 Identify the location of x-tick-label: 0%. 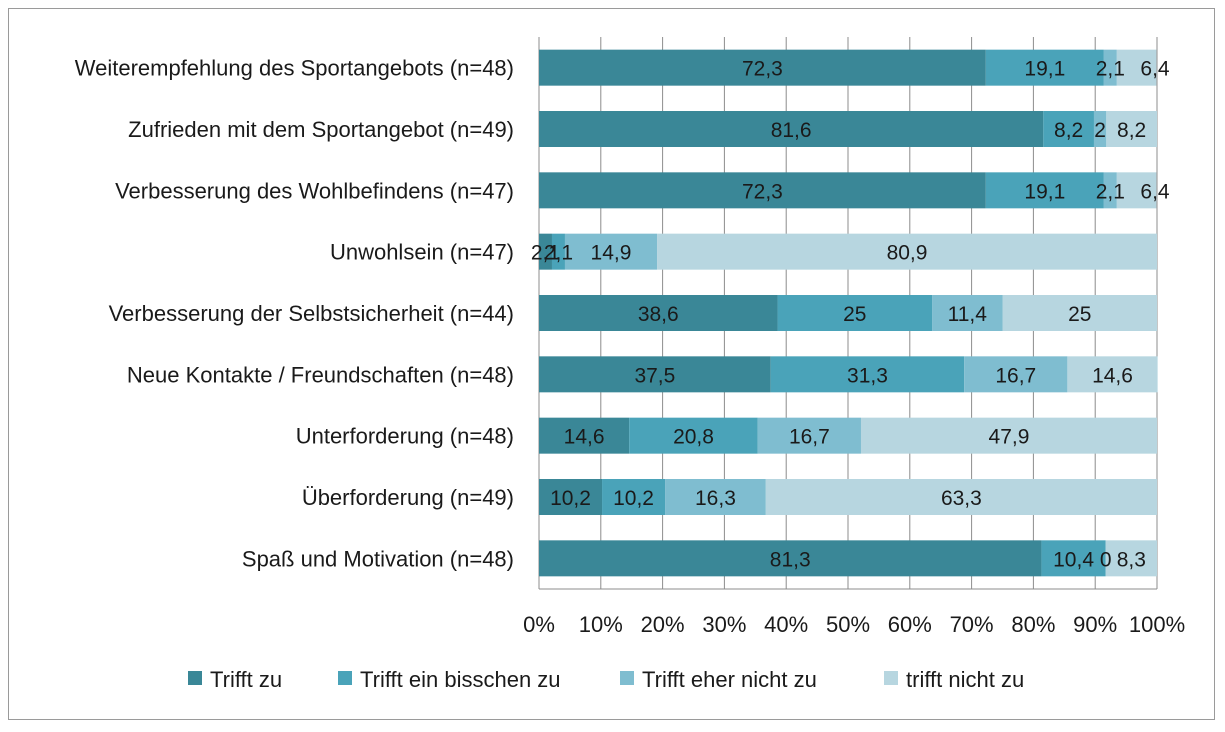
(539, 624).